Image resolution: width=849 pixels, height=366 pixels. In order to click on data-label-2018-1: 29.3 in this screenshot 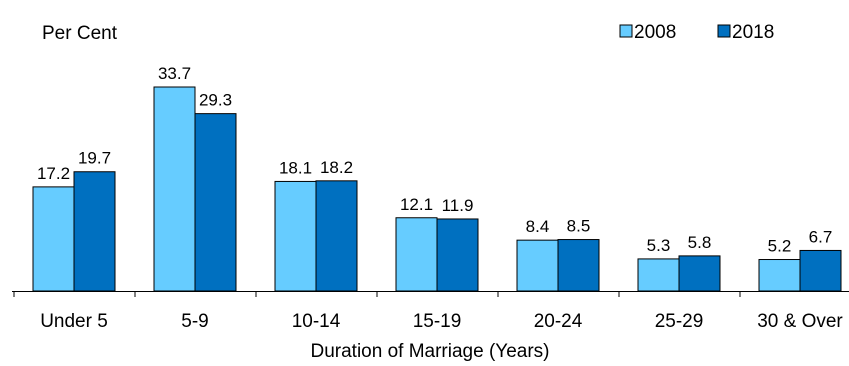, I will do `click(215, 100)`.